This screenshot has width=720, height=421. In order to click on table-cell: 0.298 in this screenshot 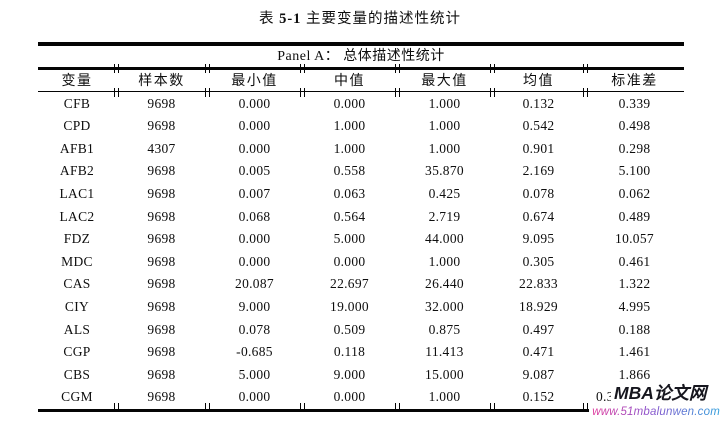, I will do `click(634, 148)`.